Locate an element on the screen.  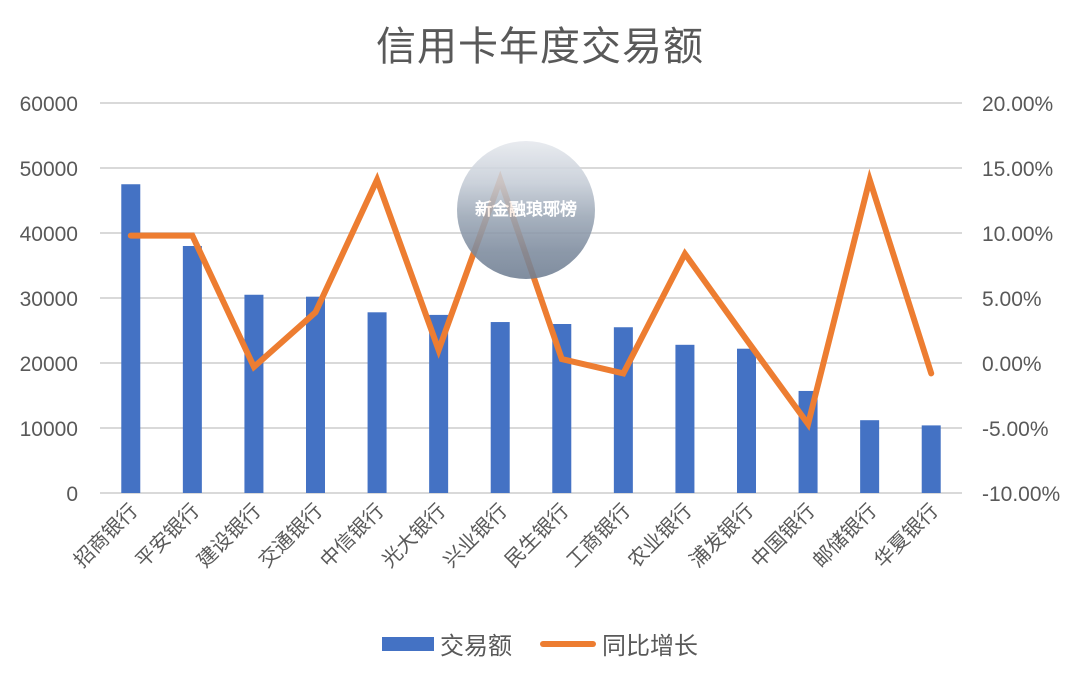
right-axis-tick: 15.00% is located at coordinates (1017, 169).